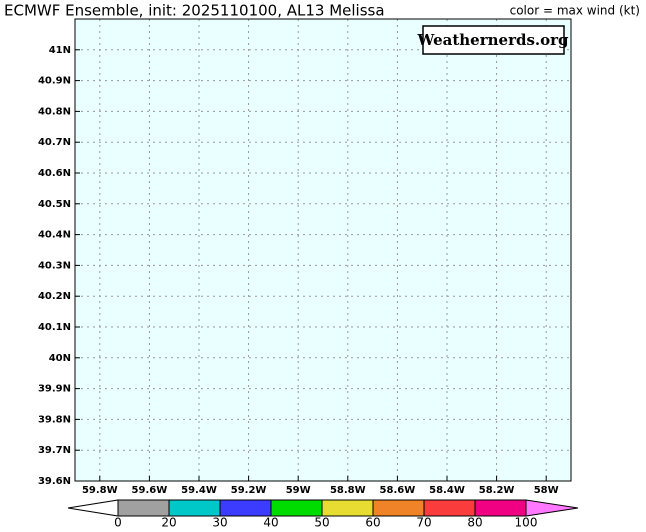 This screenshot has height=532, width=646. I want to click on y-tick-label: 40.2N, so click(54, 296).